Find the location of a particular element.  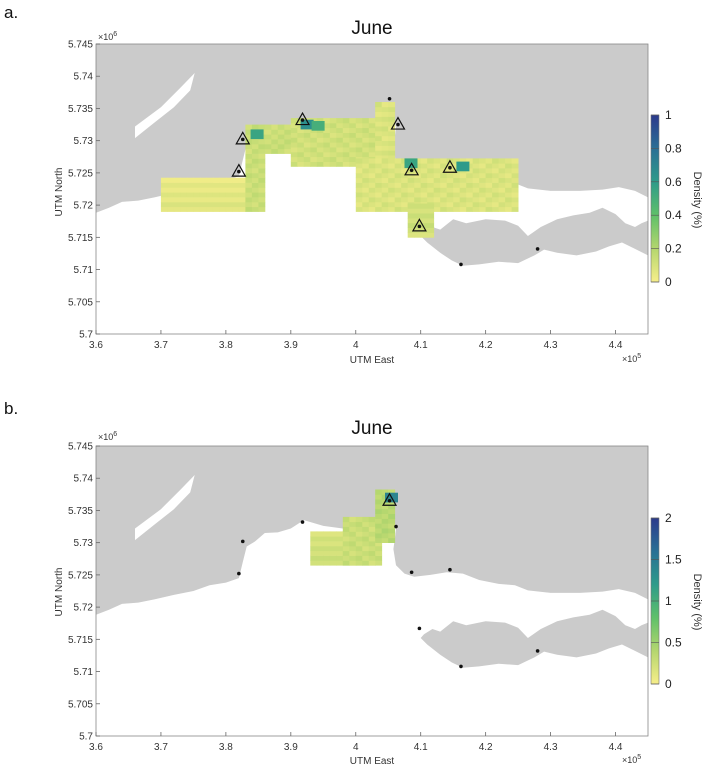

panel-b-colorbar: 0 0.5 1 1.5 2 is located at coordinates (666, 601).